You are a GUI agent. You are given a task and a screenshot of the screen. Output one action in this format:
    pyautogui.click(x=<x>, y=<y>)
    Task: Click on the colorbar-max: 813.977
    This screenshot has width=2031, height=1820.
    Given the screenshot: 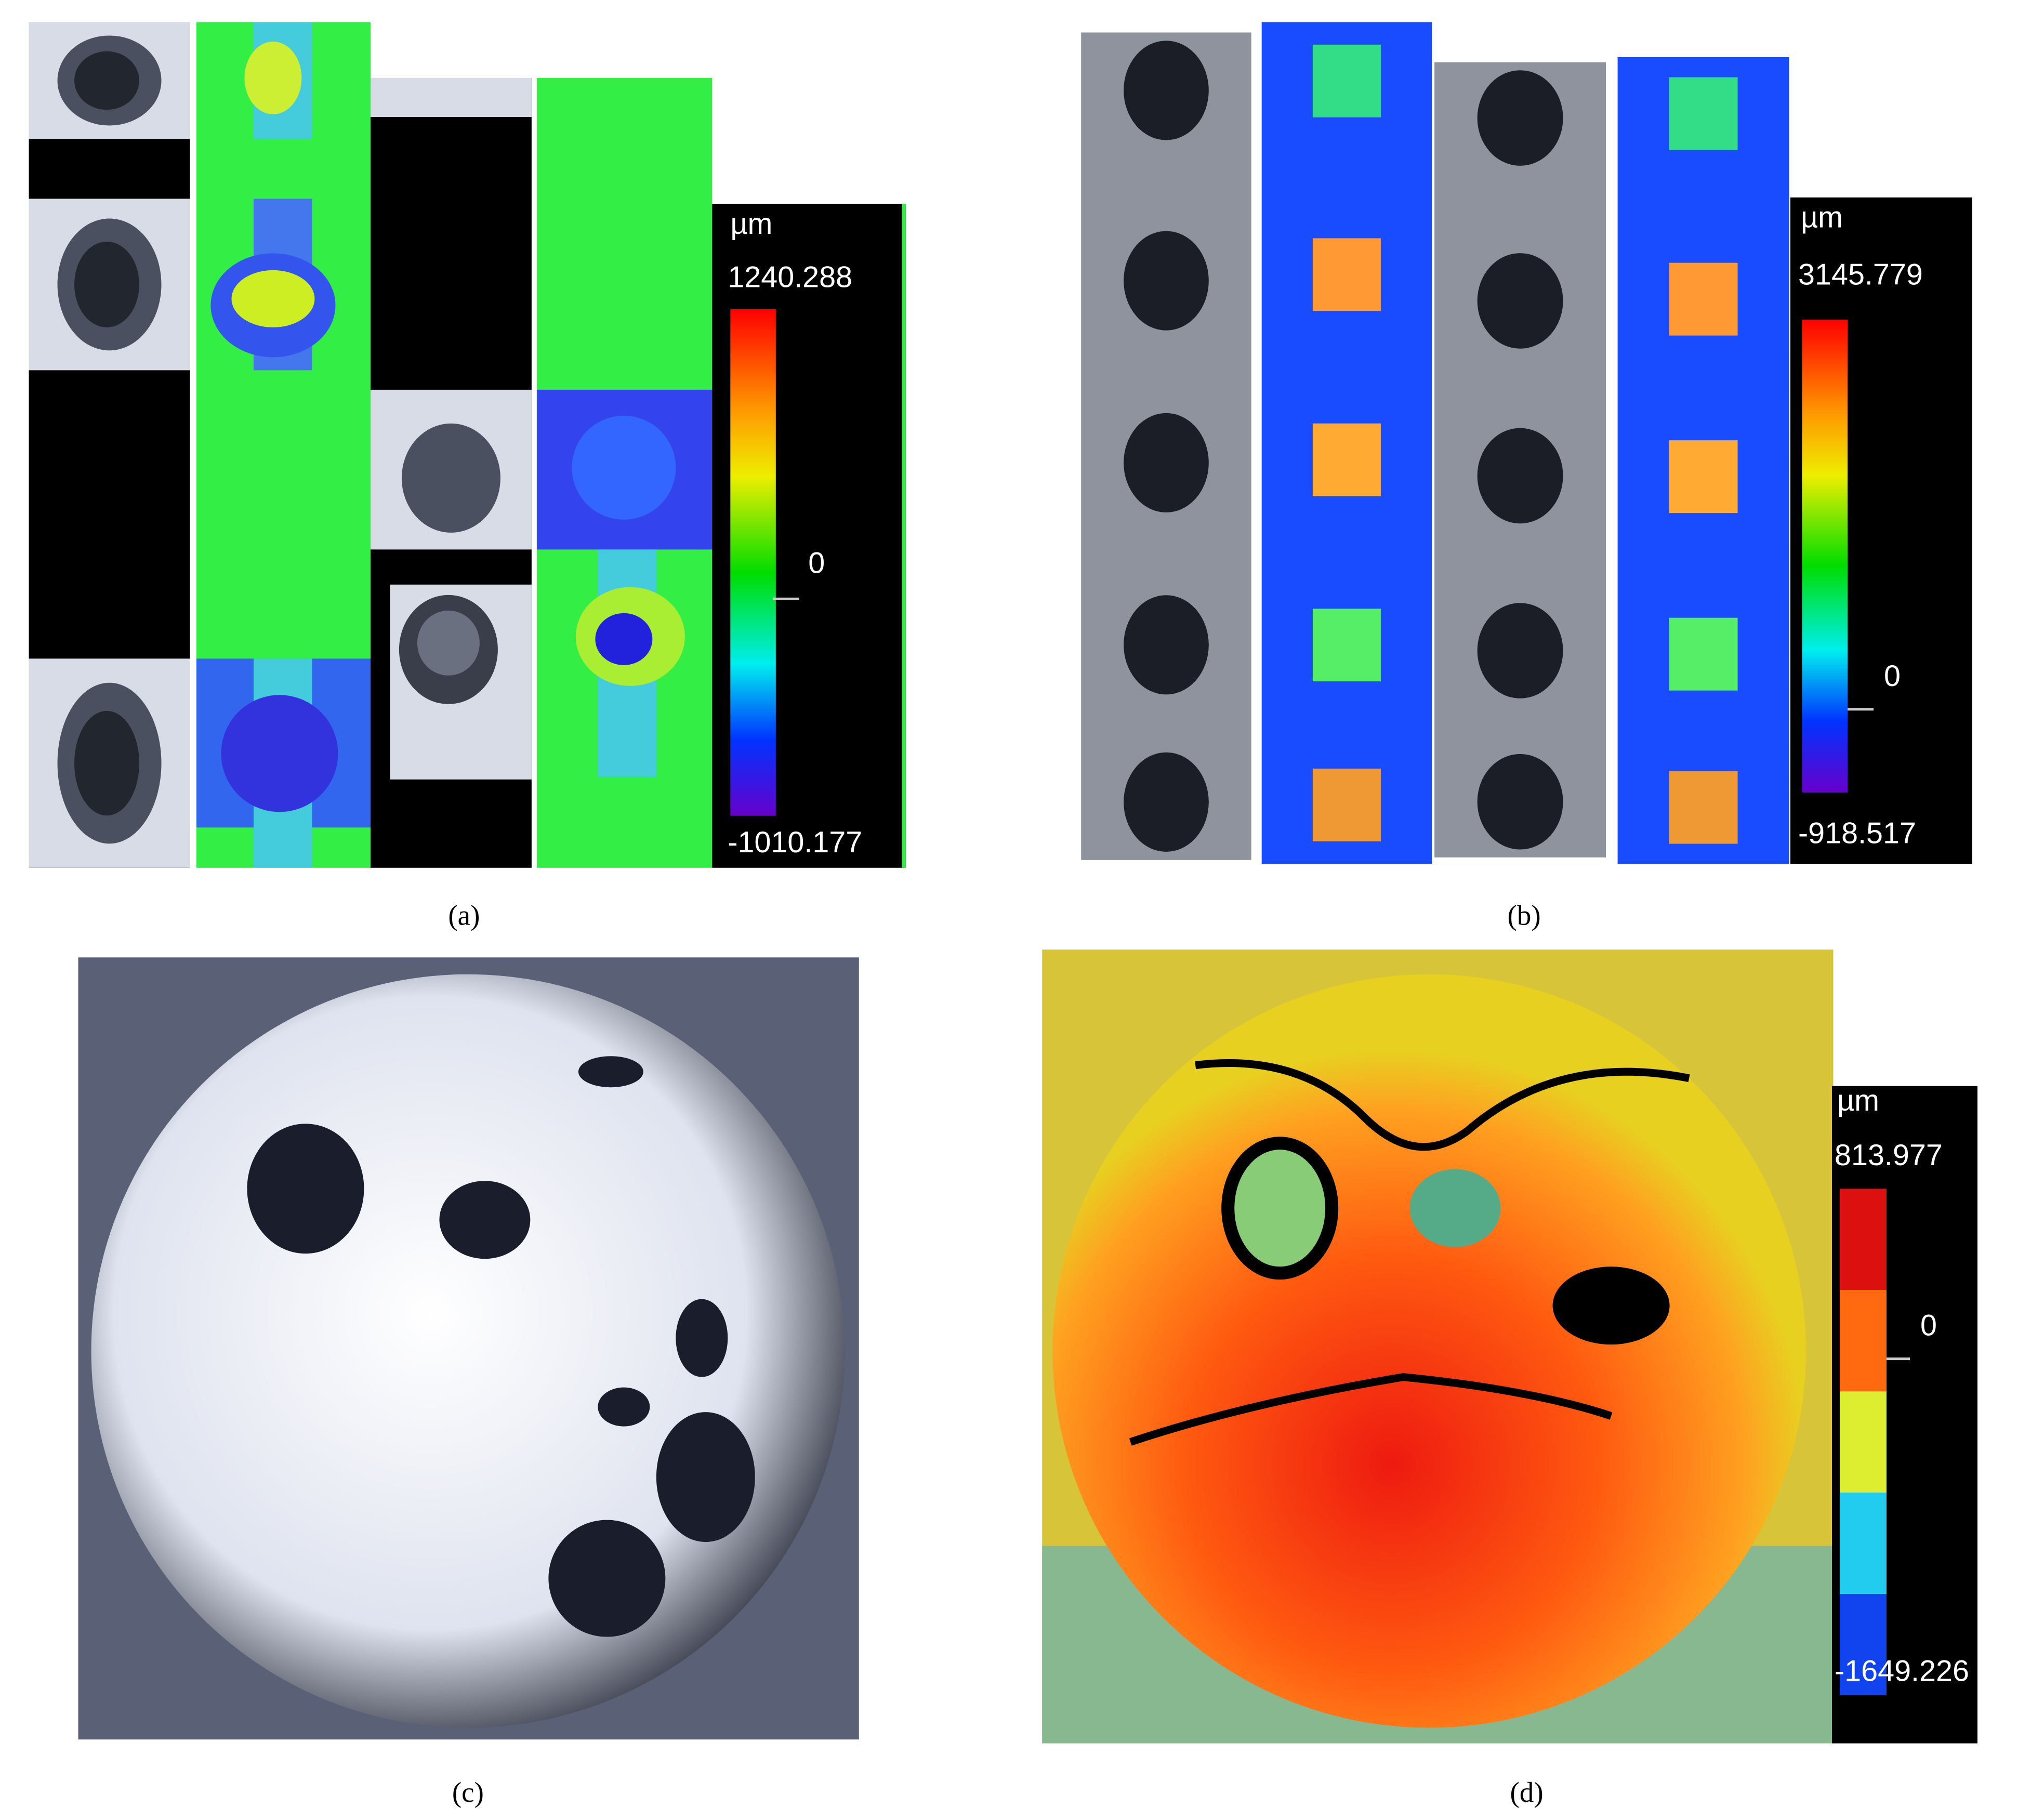 What is the action you would take?
    pyautogui.click(x=1889, y=1155)
    